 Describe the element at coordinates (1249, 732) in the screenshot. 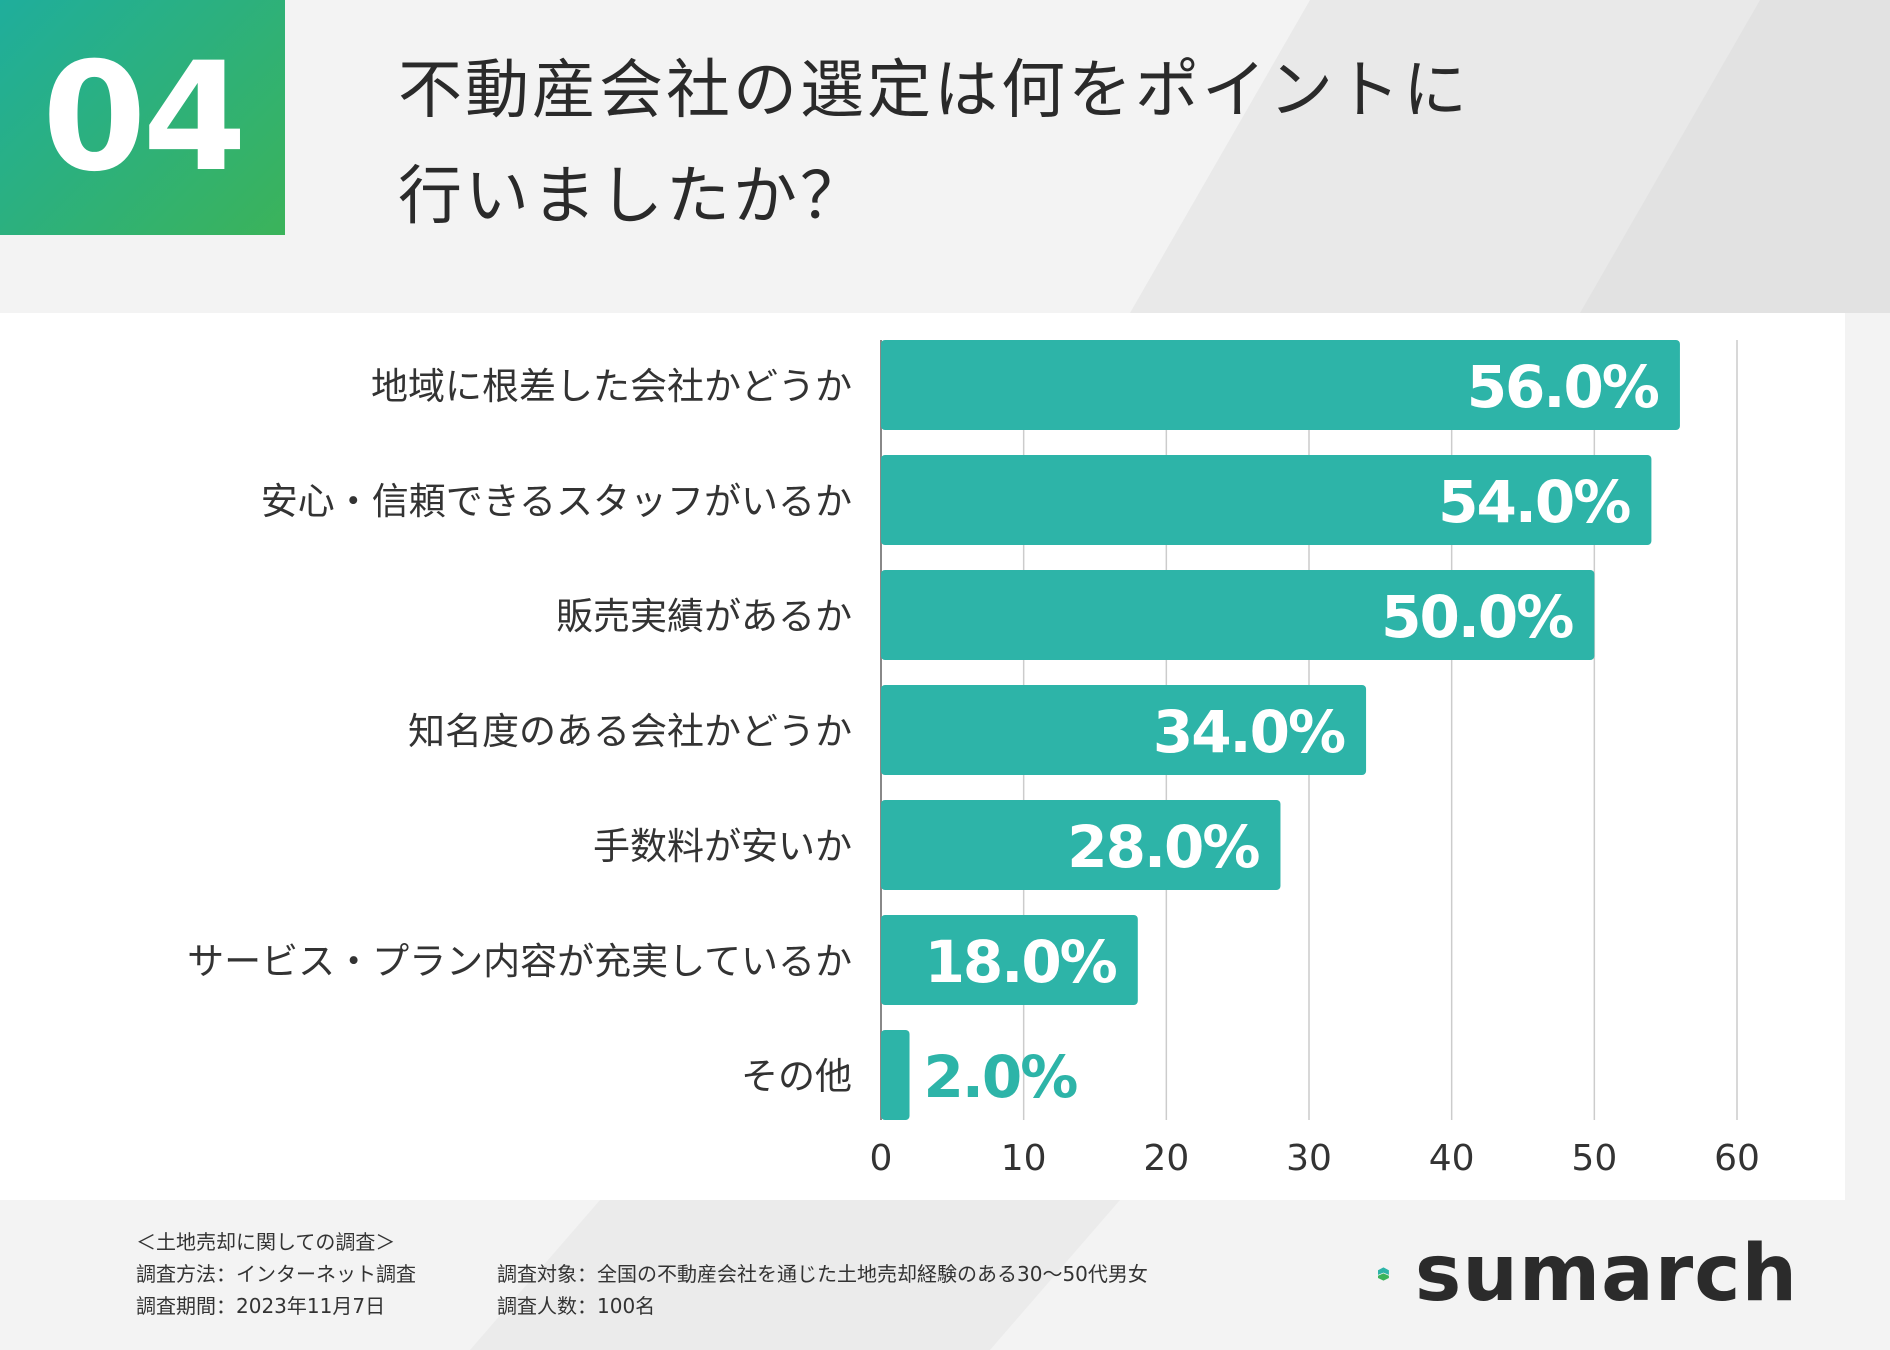

I see `data-label: 34.0%` at that location.